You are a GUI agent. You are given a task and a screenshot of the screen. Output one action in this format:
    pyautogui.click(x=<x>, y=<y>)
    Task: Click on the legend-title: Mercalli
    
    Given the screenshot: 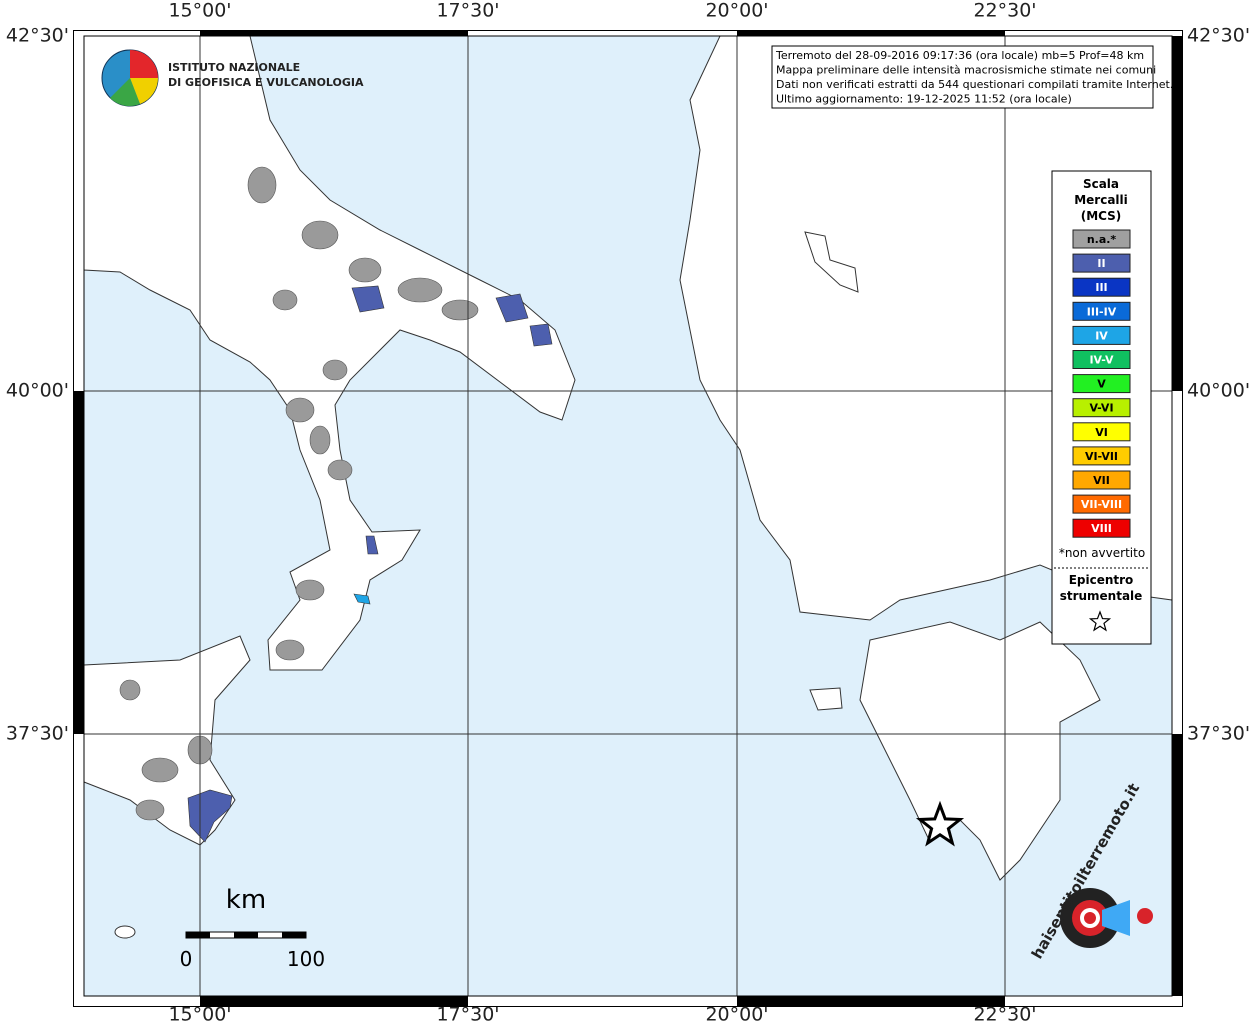 What is the action you would take?
    pyautogui.click(x=1101, y=200)
    